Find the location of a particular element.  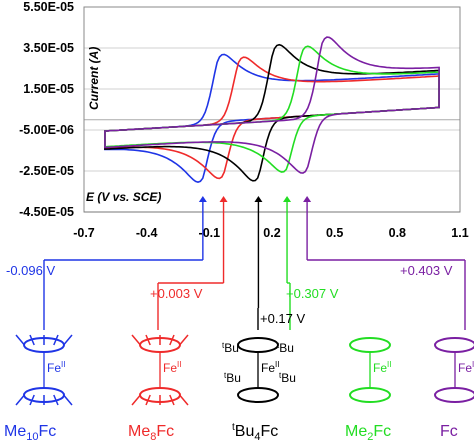

x-axis-label: E (V vs. SCE) is located at coordinates (123, 197).